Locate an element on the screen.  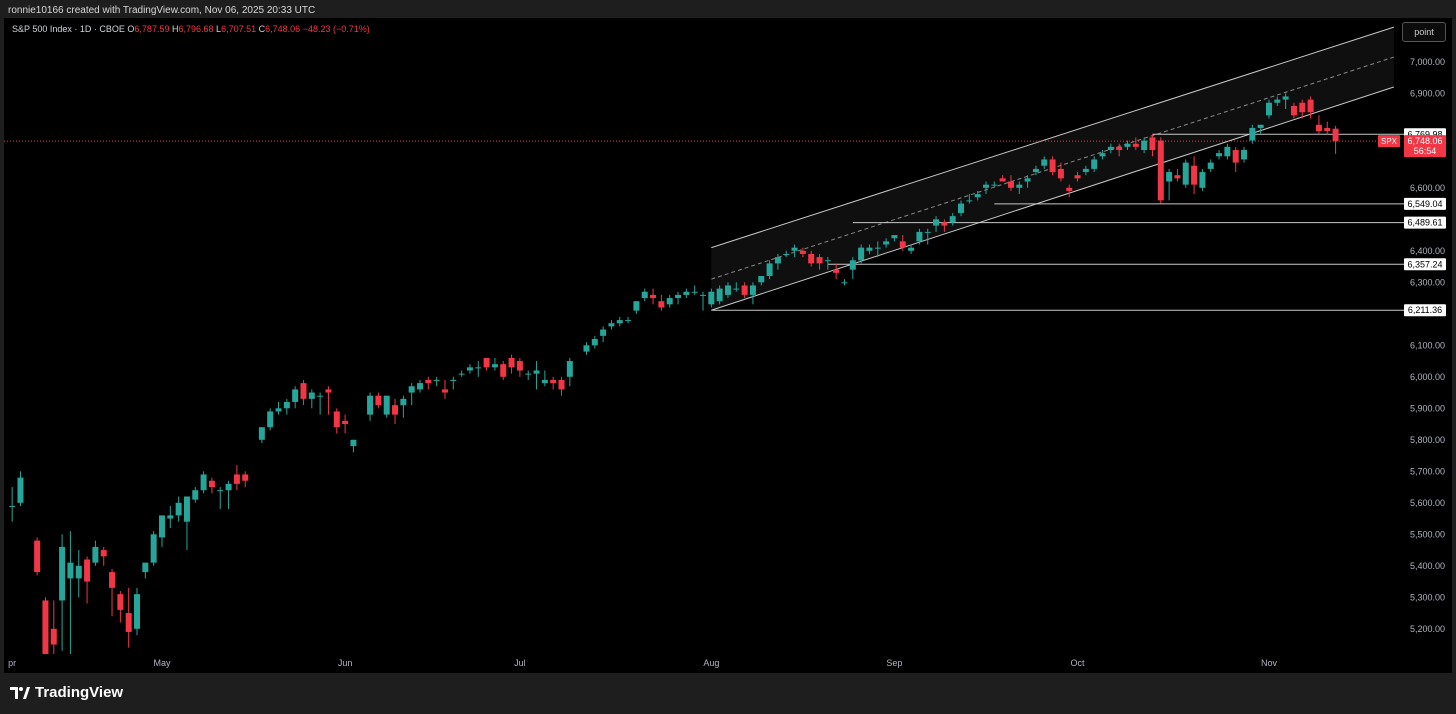
x-tick-label: Jul is located at coordinates (520, 663).